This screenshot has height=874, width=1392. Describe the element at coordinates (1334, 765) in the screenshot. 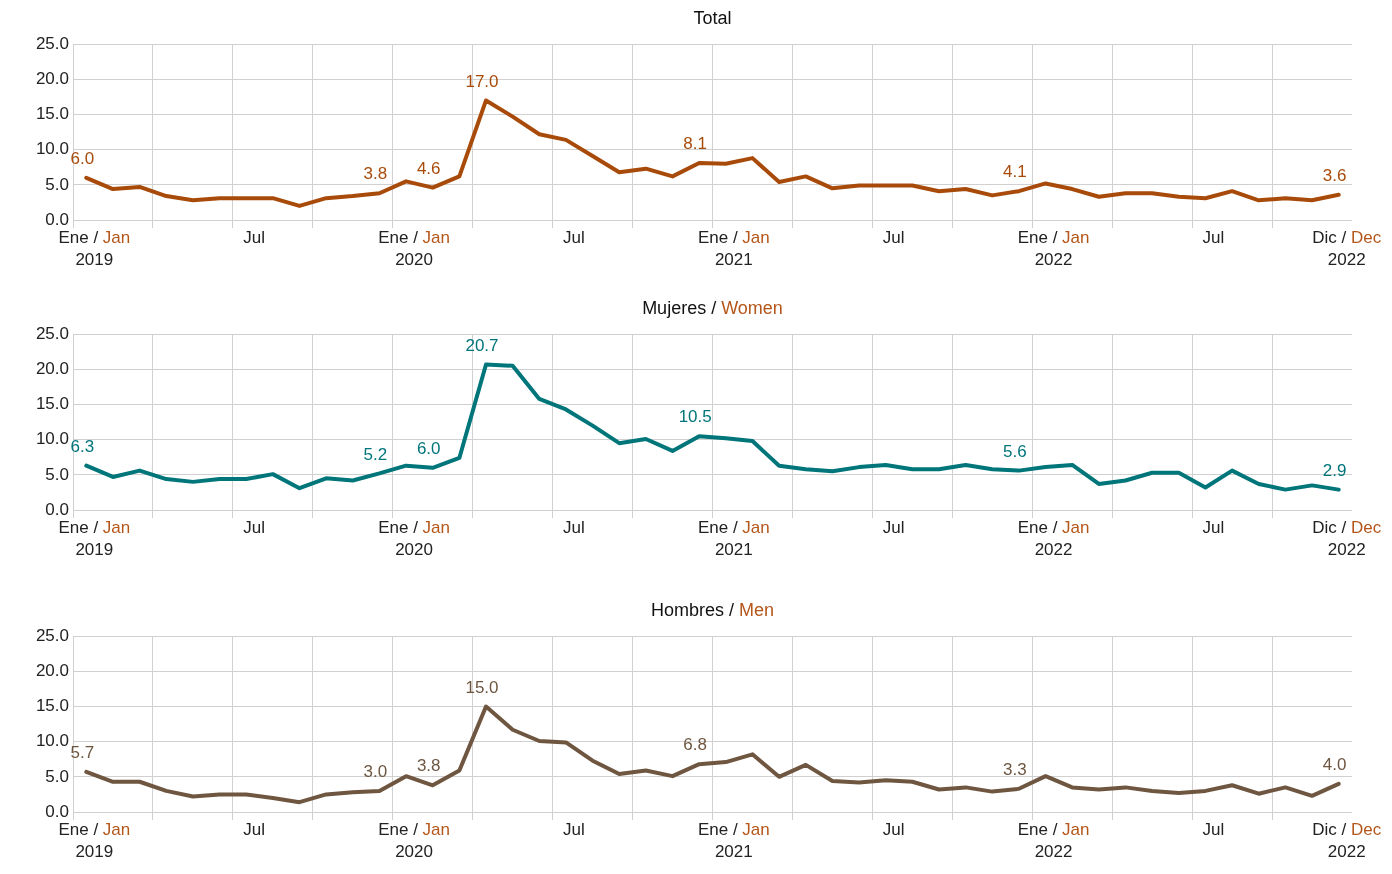

I see `data-label: 4.0` at that location.